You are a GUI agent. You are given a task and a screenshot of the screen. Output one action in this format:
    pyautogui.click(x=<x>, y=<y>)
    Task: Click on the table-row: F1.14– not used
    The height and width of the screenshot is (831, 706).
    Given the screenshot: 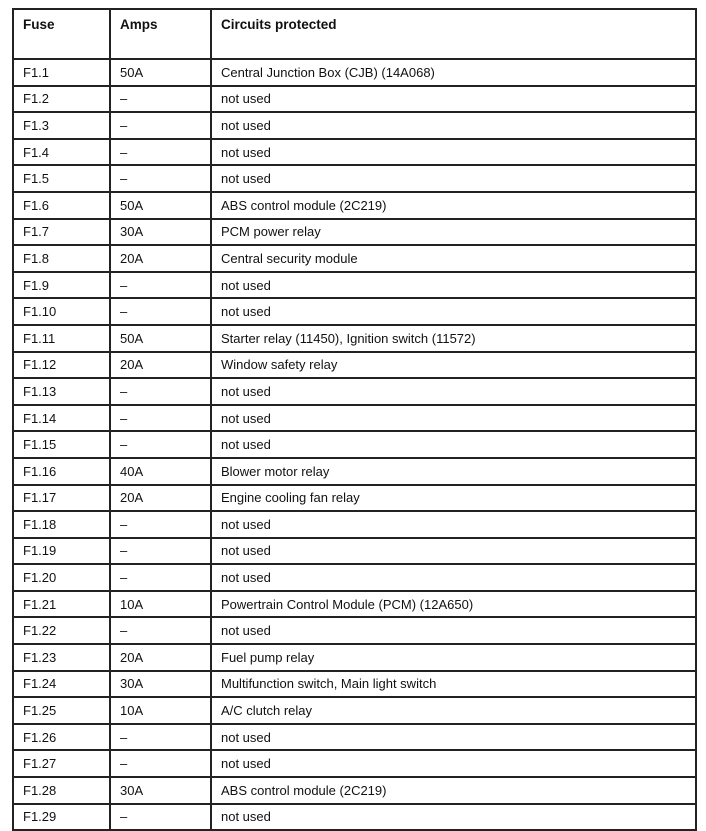 What is the action you would take?
    pyautogui.click(x=354, y=418)
    